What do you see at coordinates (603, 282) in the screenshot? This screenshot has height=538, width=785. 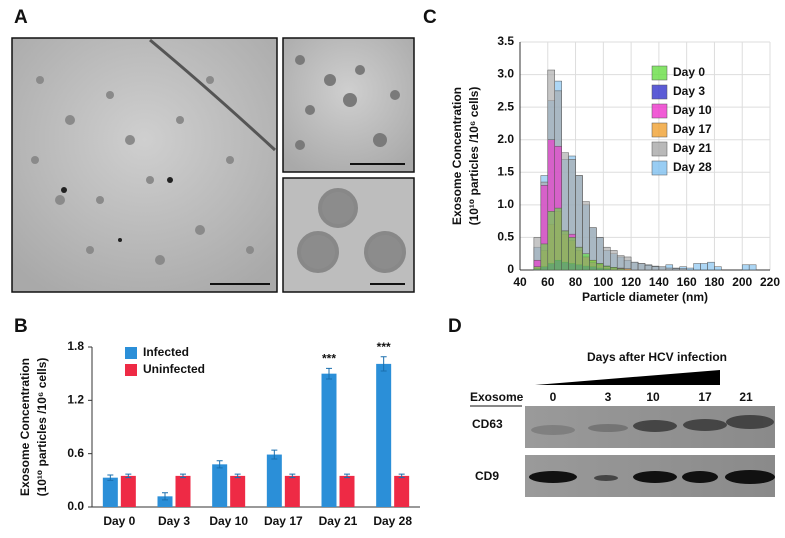 I see `x-tick-label: 100` at bounding box center [603, 282].